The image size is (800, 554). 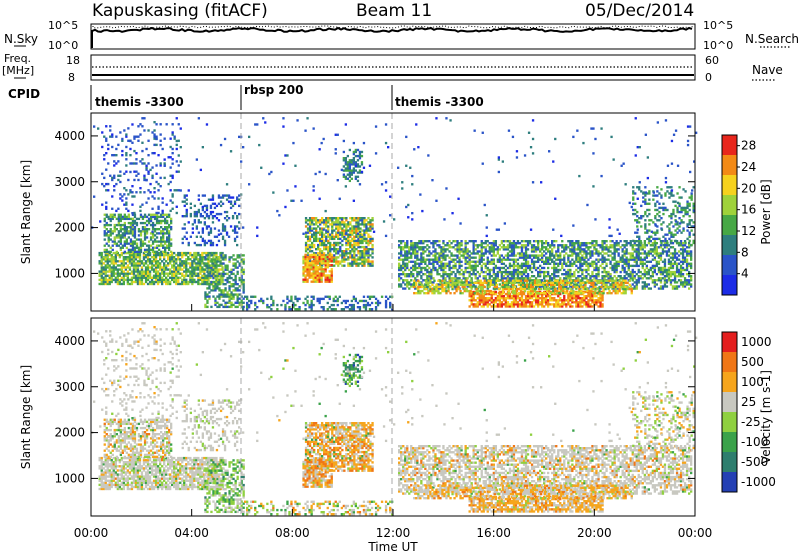 I want to click on nsky-label: N.Sky, so click(x=21, y=39).